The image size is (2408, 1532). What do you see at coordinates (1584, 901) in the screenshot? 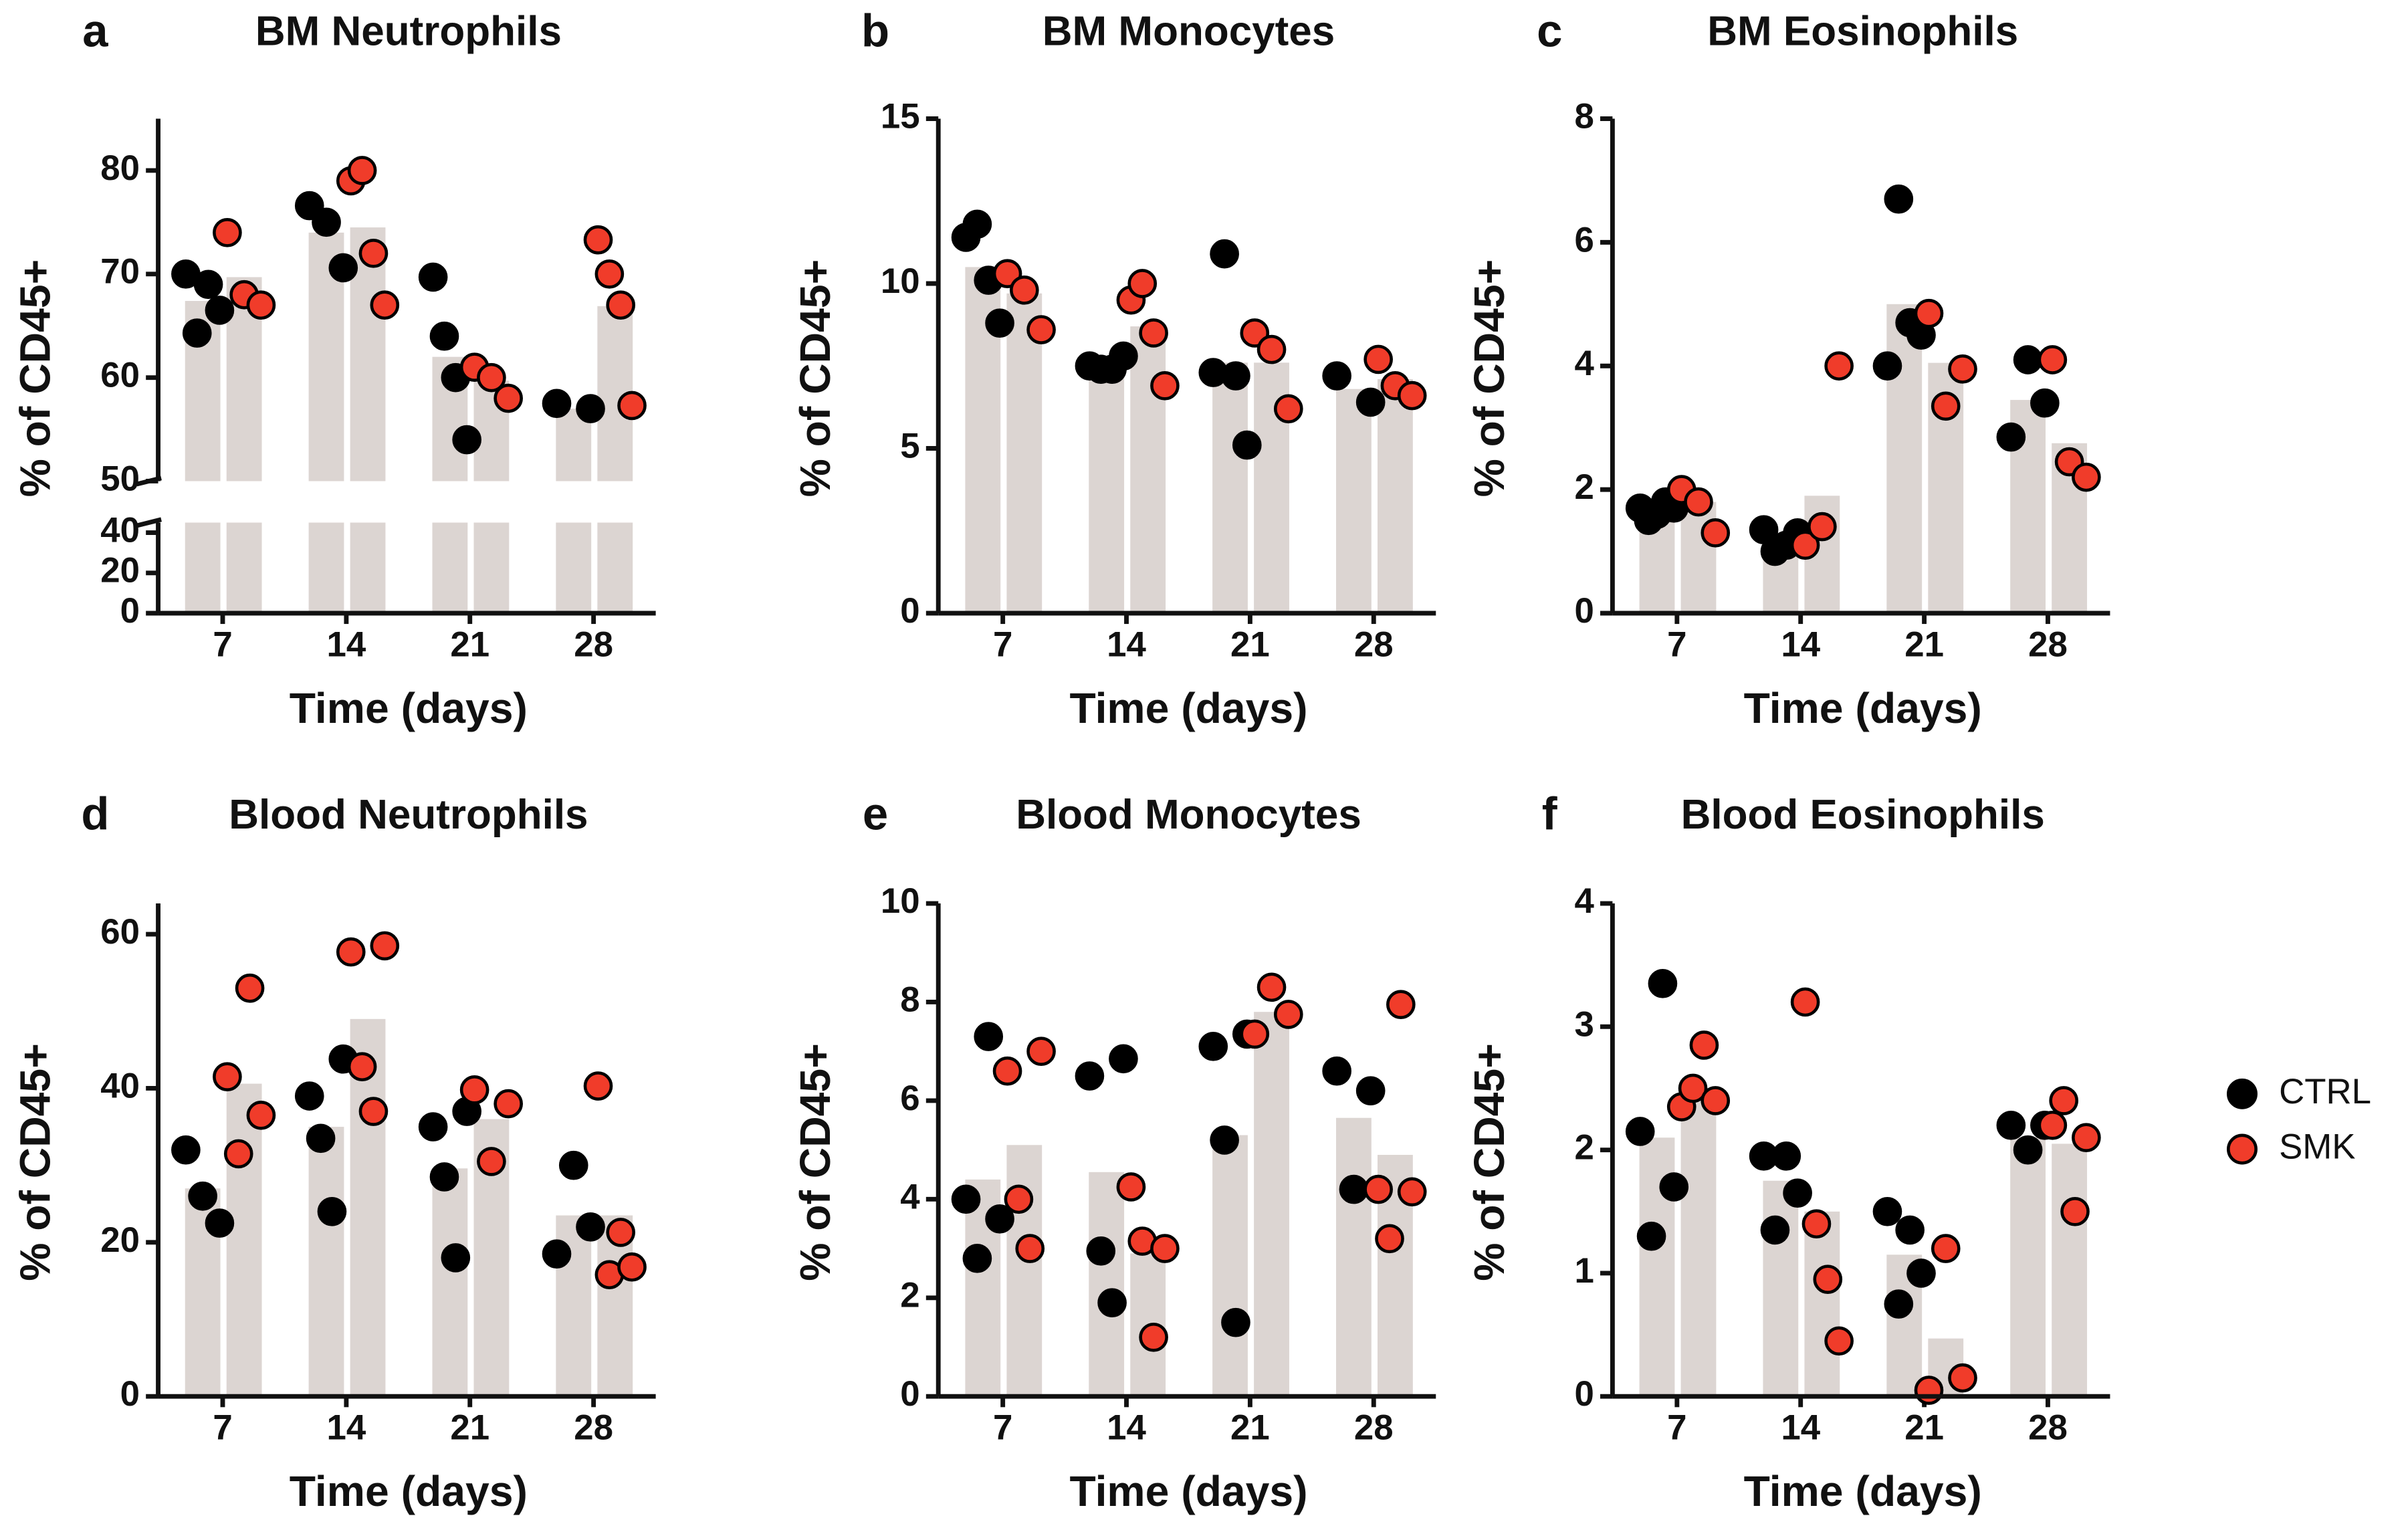
I see `y-tick-label: 4` at bounding box center [1584, 901].